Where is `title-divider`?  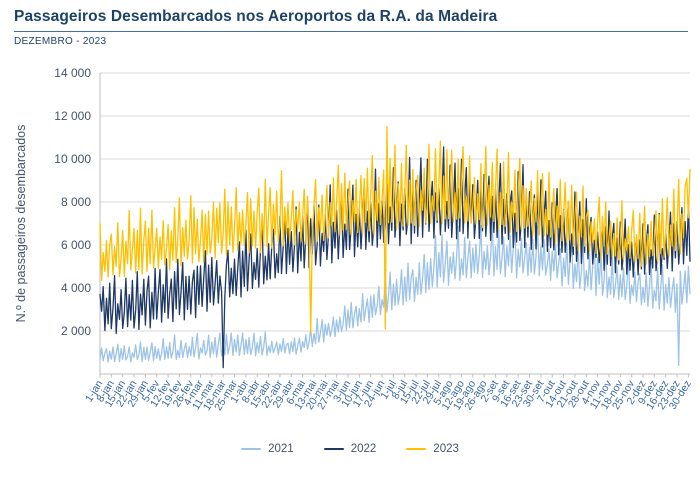 title-divider is located at coordinates (351, 31).